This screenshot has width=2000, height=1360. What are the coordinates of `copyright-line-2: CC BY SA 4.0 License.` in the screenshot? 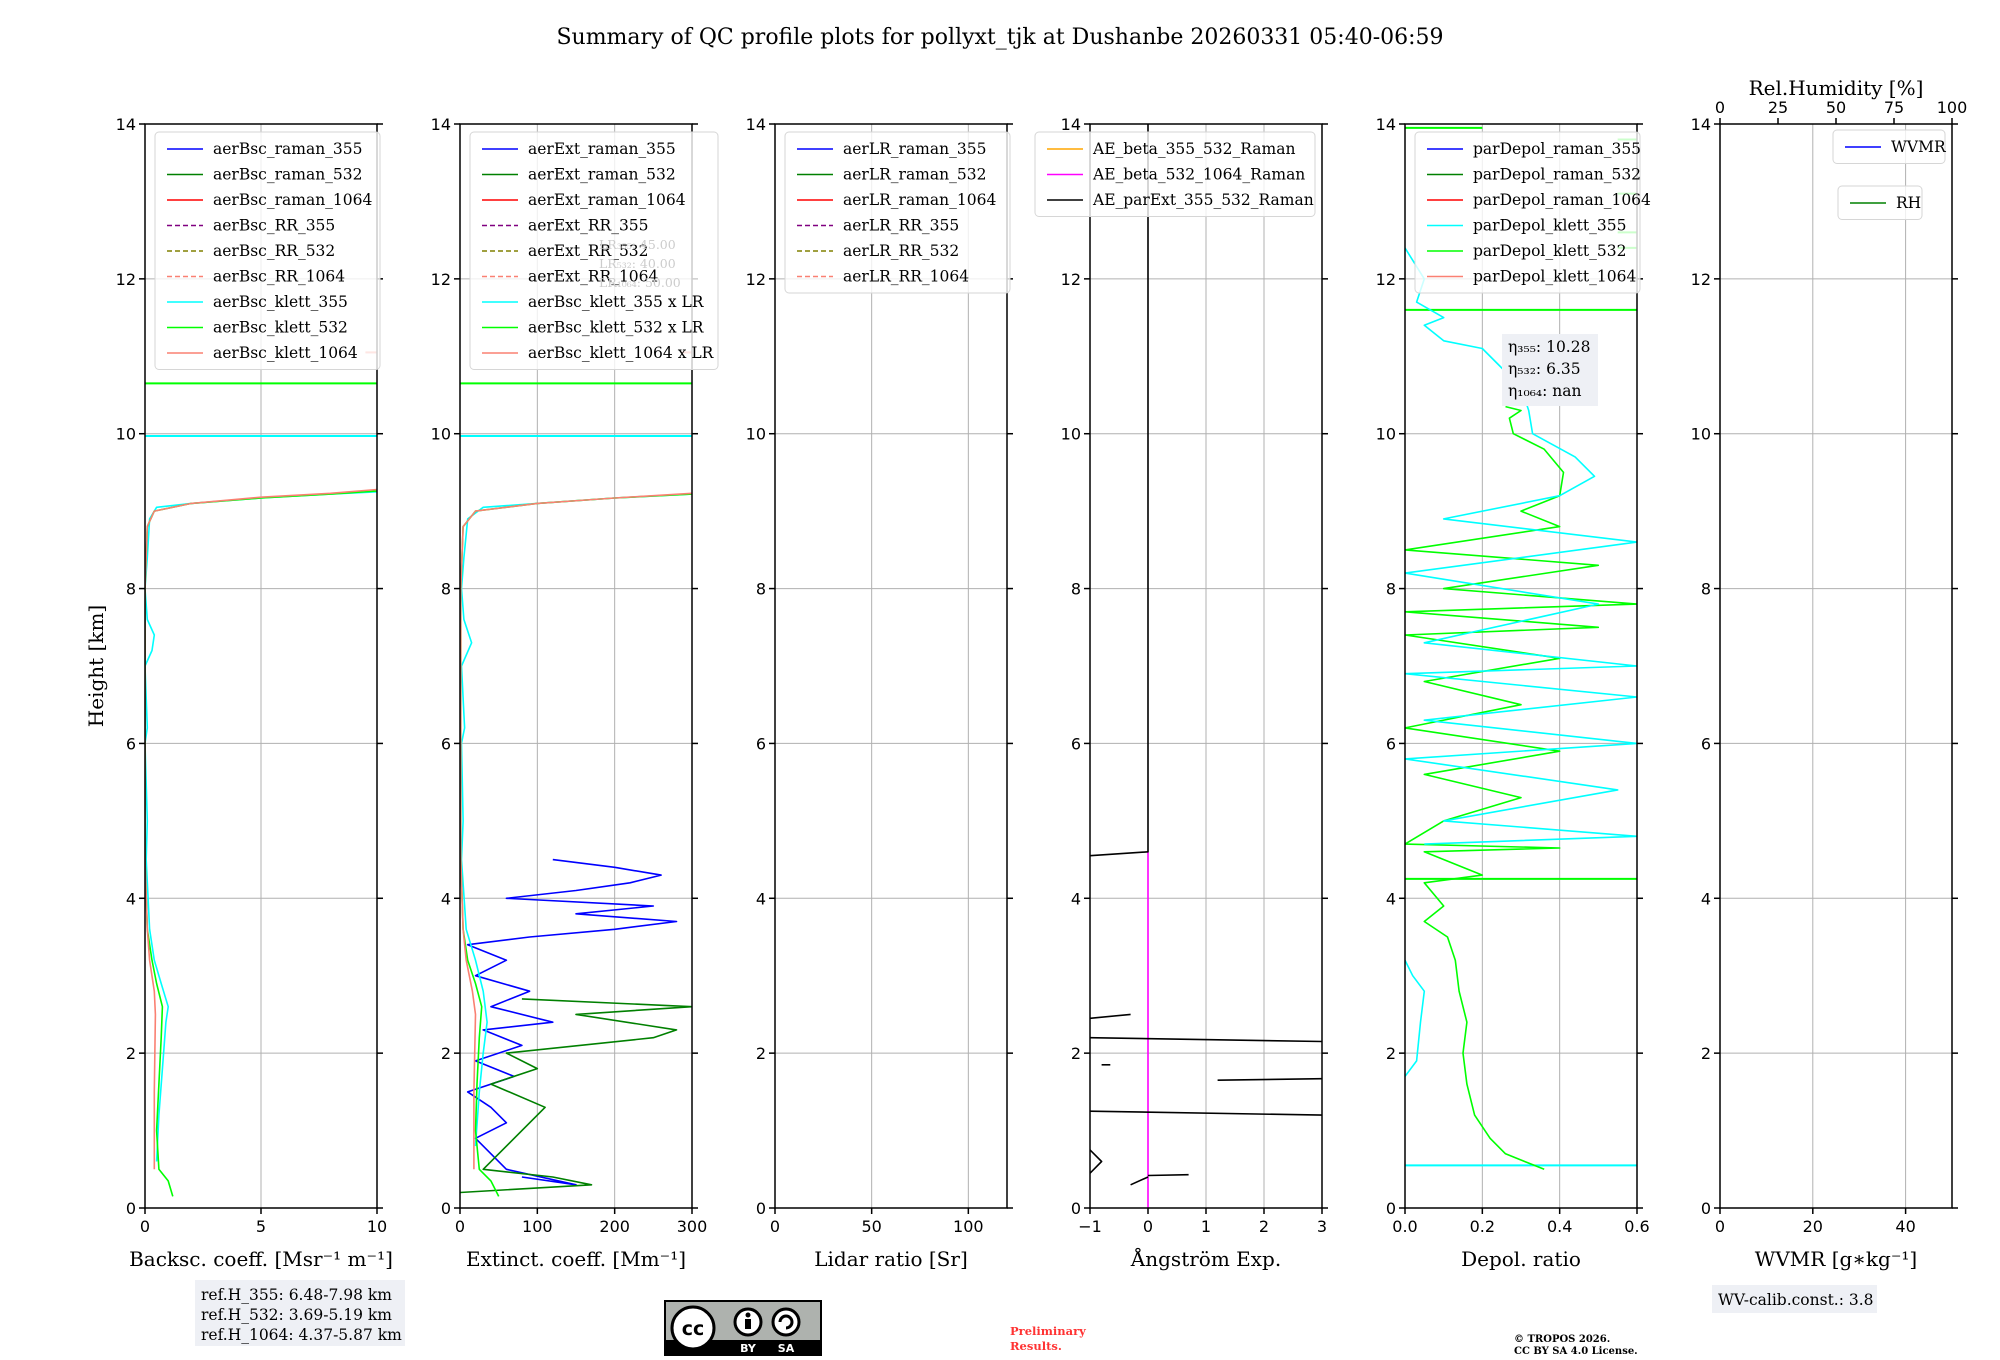 It's located at (1576, 1351).